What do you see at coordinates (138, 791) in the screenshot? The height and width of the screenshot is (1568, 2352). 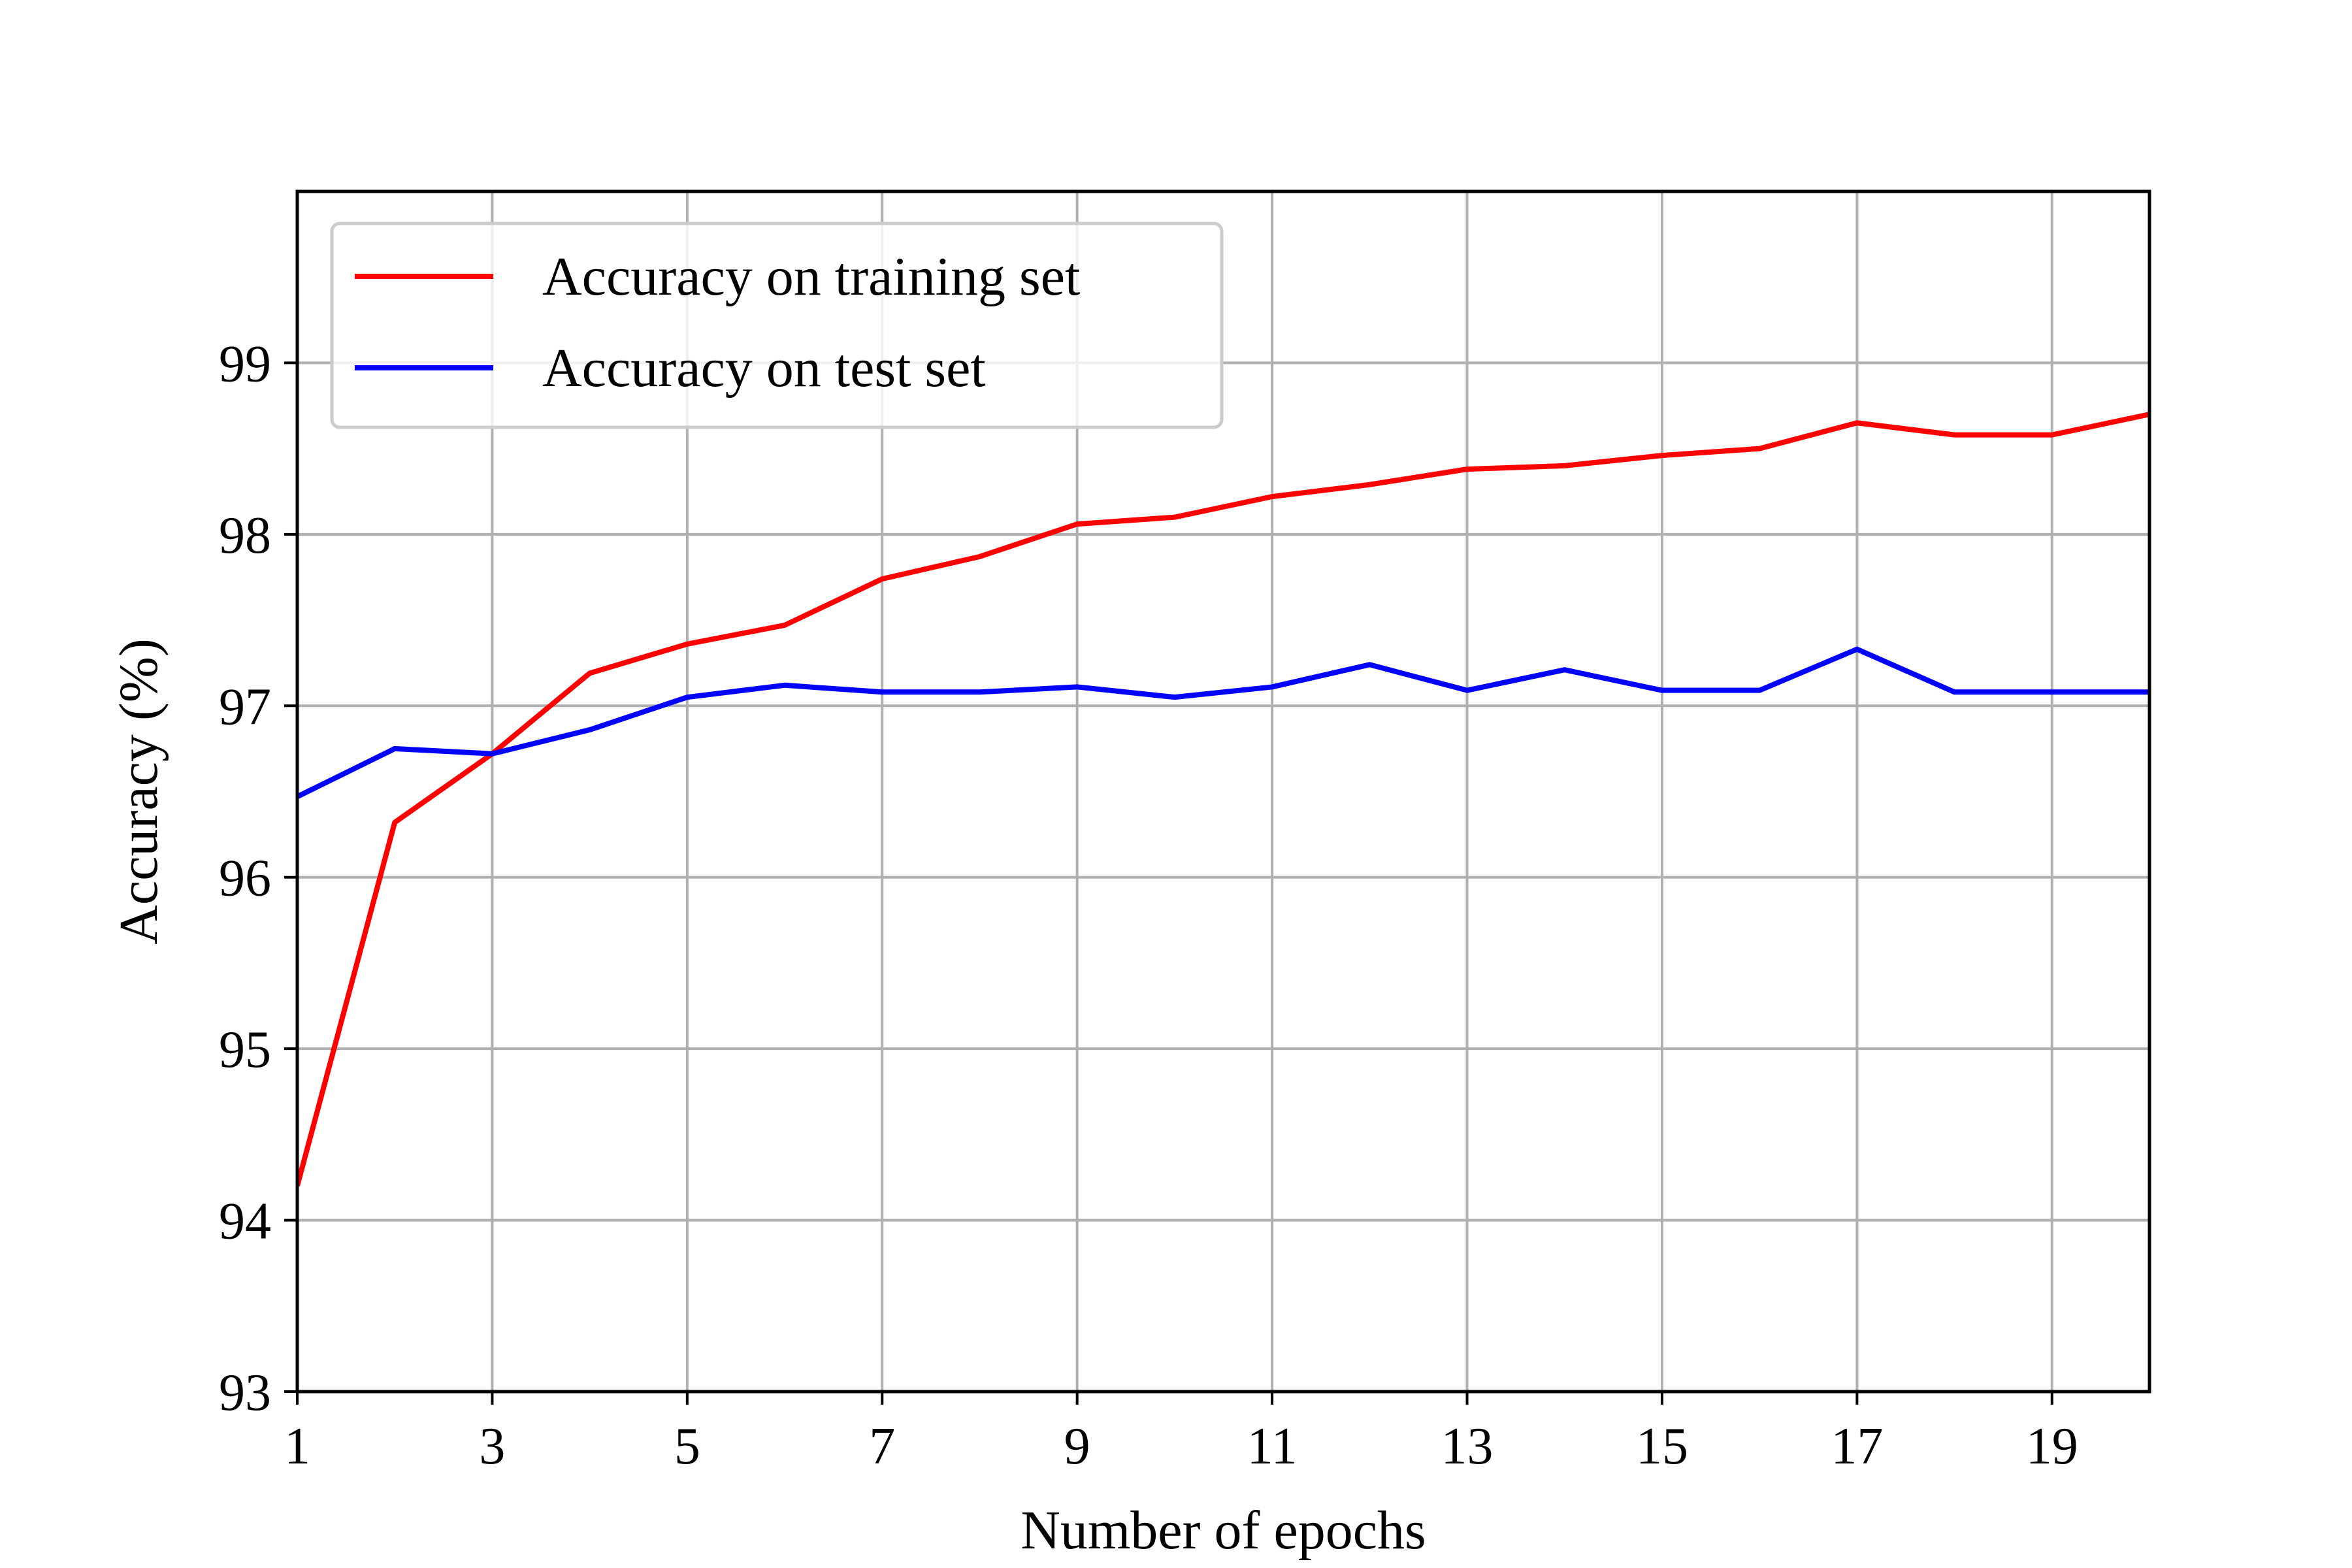 I see `y-axis-label: Accuracy (%)` at bounding box center [138, 791].